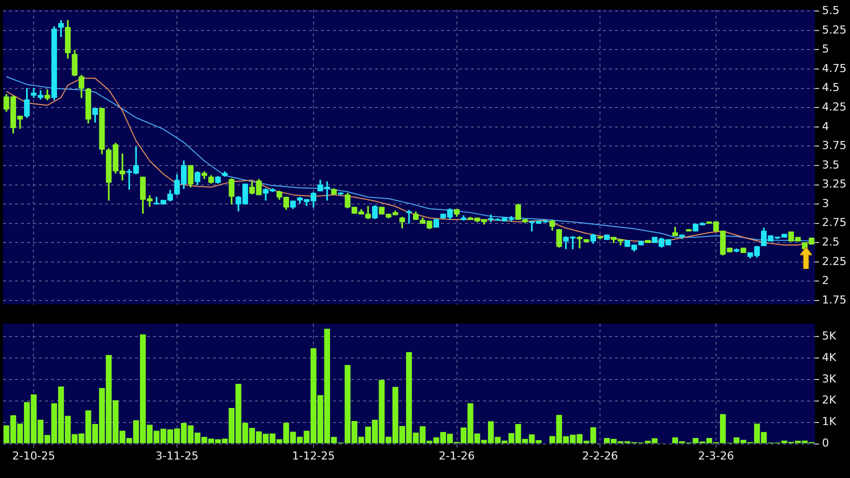 The height and width of the screenshot is (478, 850). I want to click on y-tick-label: 2.25, so click(834, 261).